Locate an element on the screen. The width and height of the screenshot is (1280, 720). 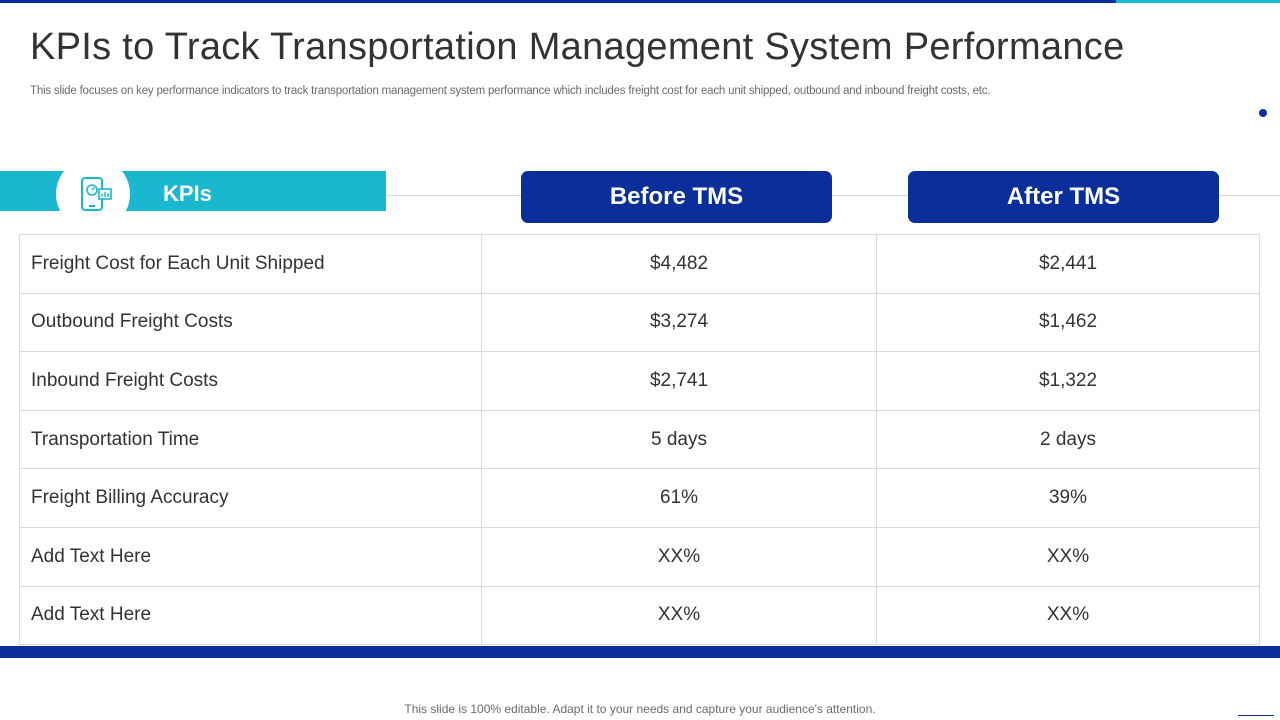
table-row: Inbound Freight Costs $2,741 $1,322 is located at coordinates (639, 381).